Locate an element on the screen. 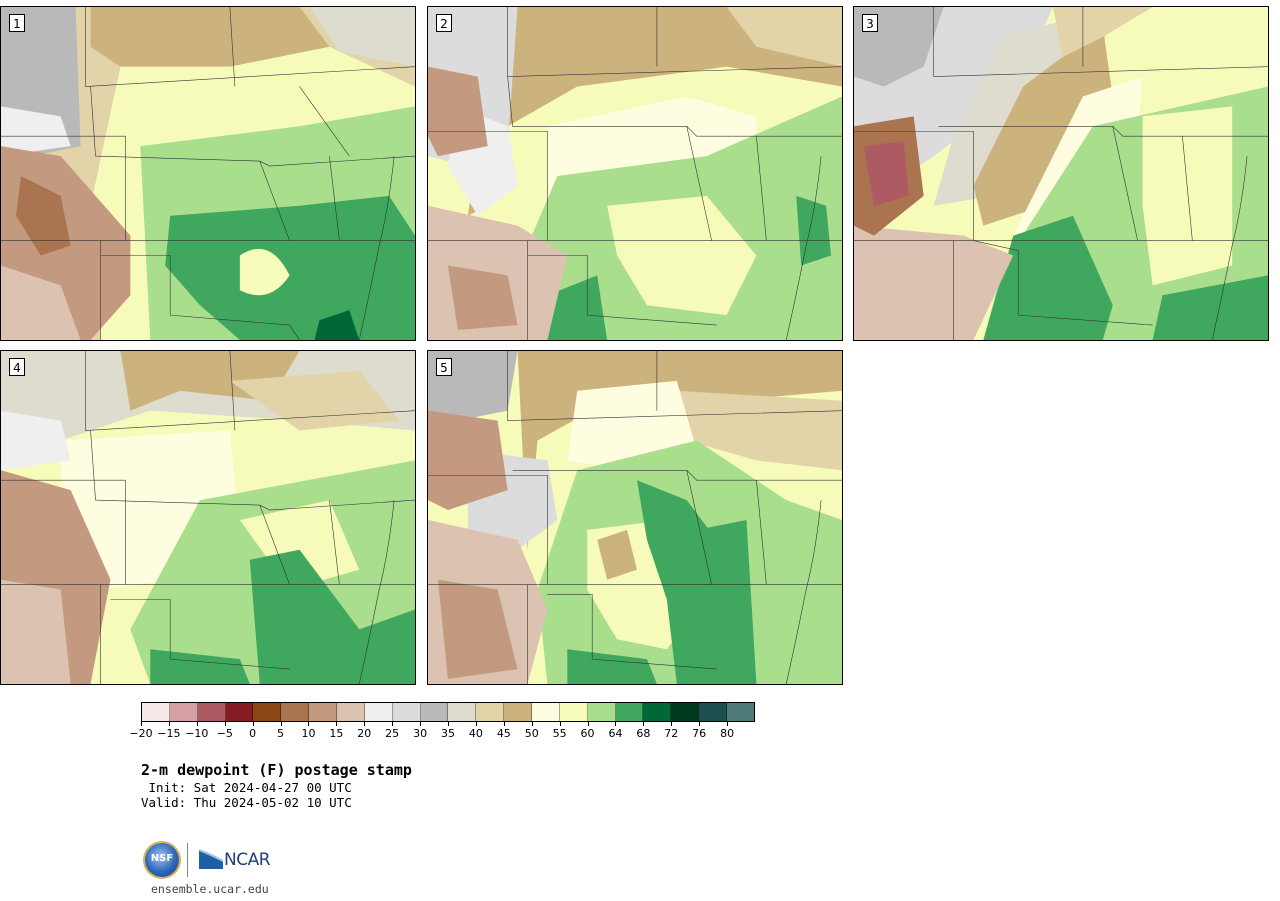 Image resolution: width=1280 pixels, height=901 pixels. colorbar-tick-label: −15 is located at coordinates (169, 733).